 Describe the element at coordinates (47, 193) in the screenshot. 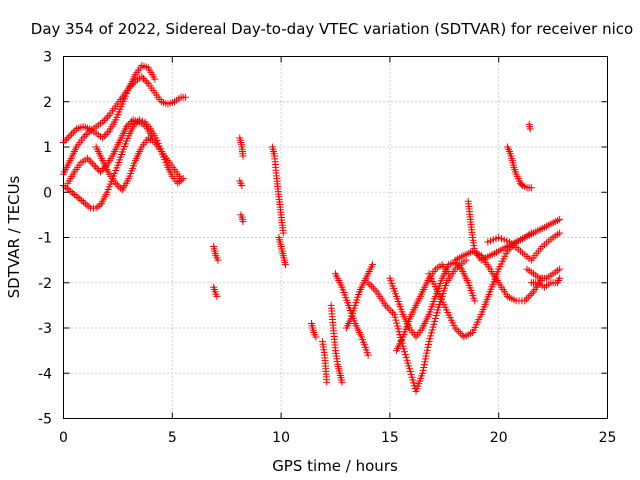

I see `y-tick-label: 0` at that location.